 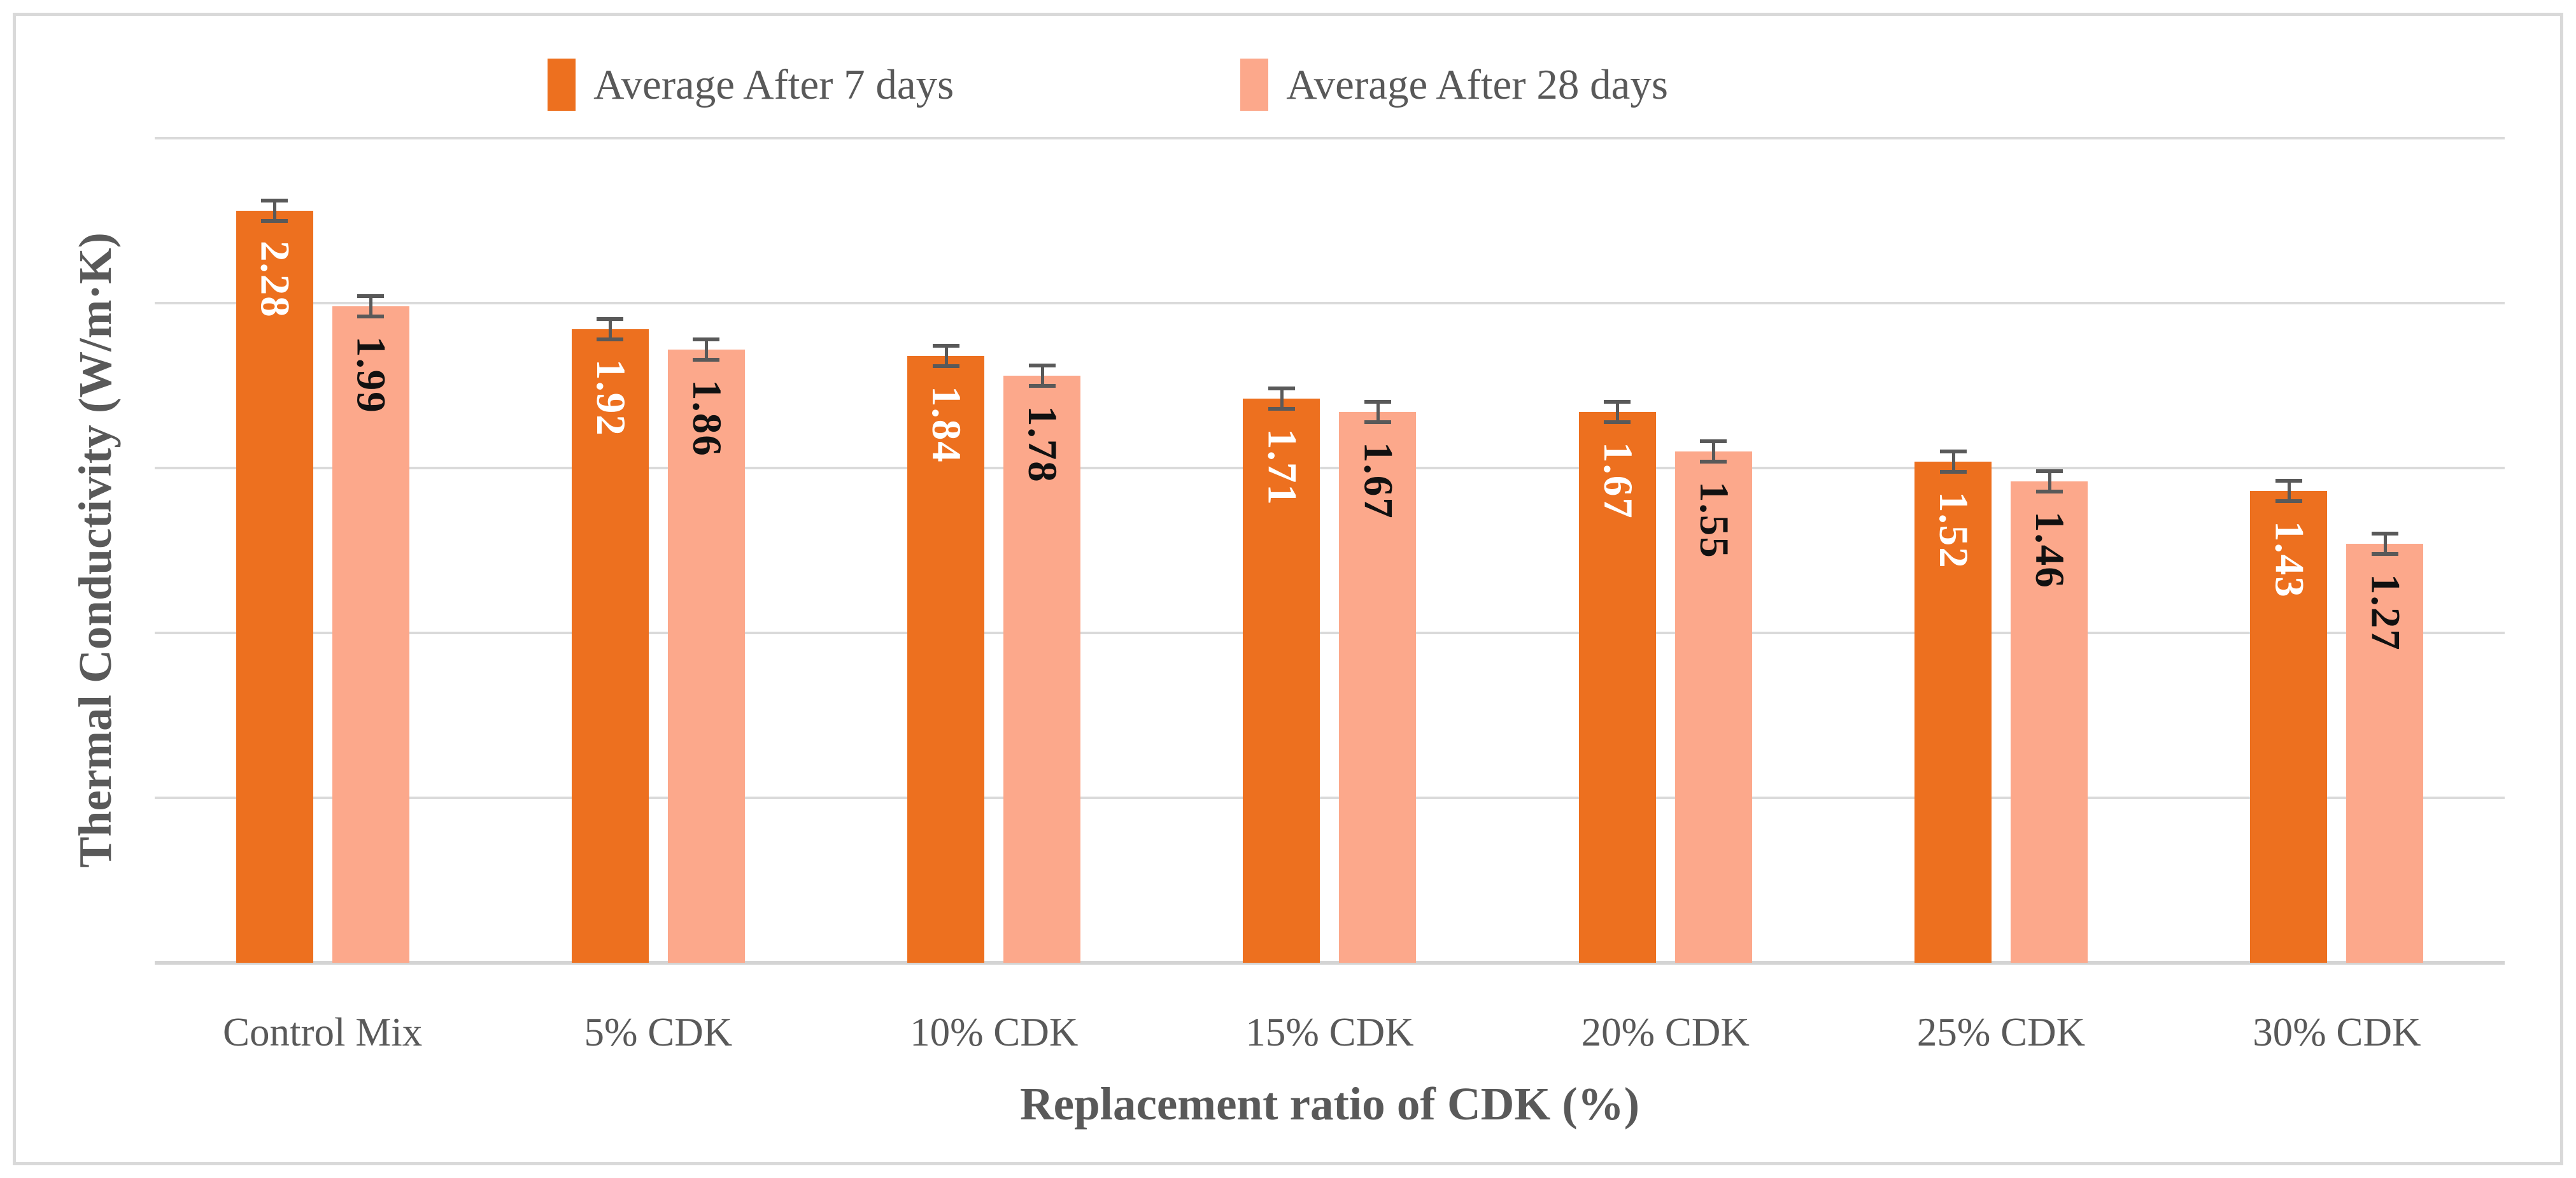 I want to click on x-axis-label: 25% CDK, so click(x=2001, y=1032).